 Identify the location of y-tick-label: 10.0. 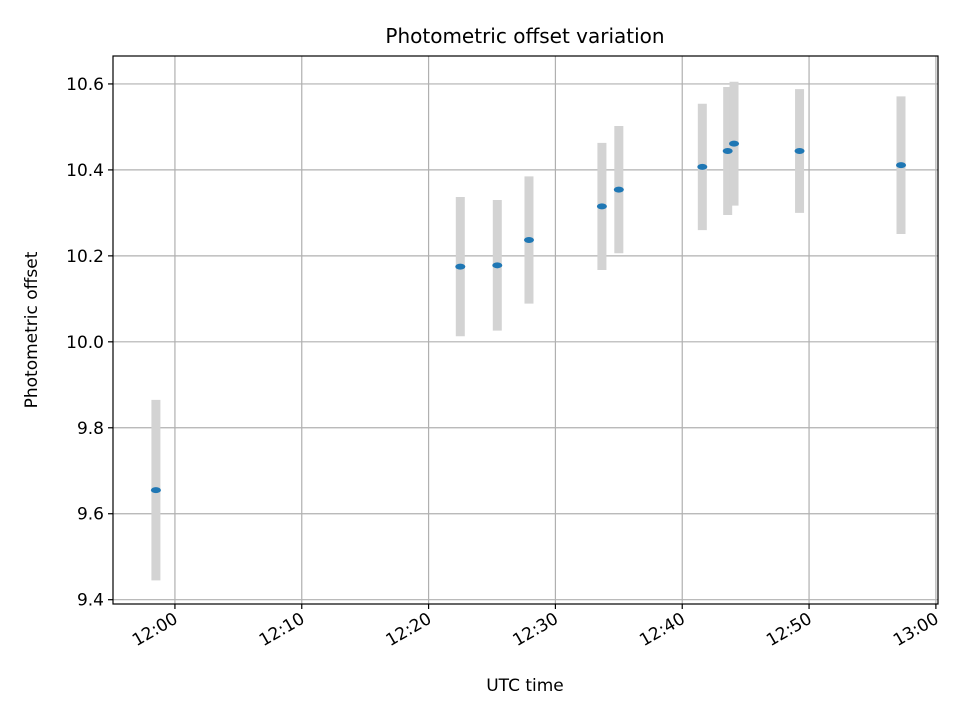
(85, 343).